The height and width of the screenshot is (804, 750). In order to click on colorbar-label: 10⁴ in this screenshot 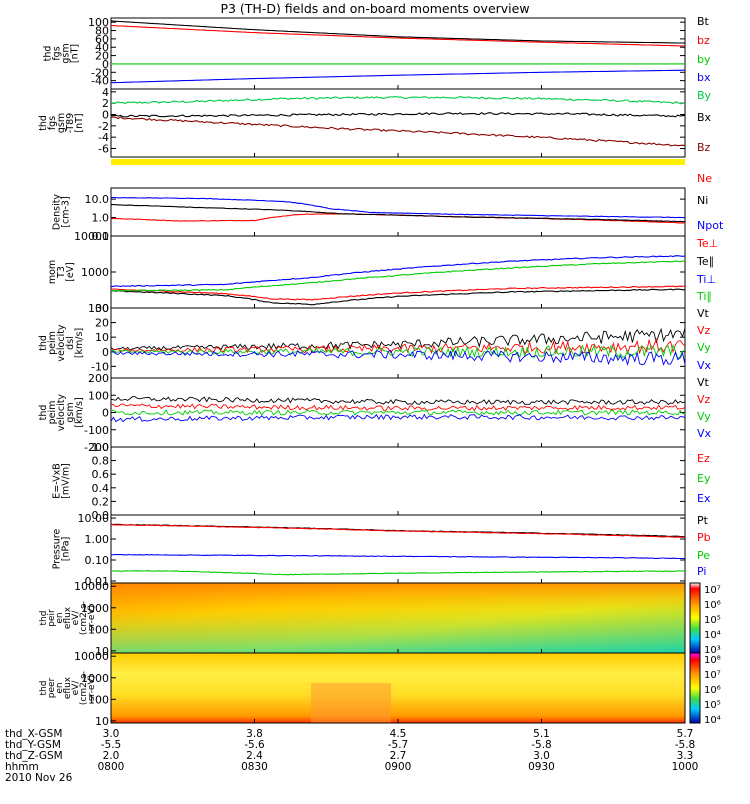, I will do `click(712, 720)`.